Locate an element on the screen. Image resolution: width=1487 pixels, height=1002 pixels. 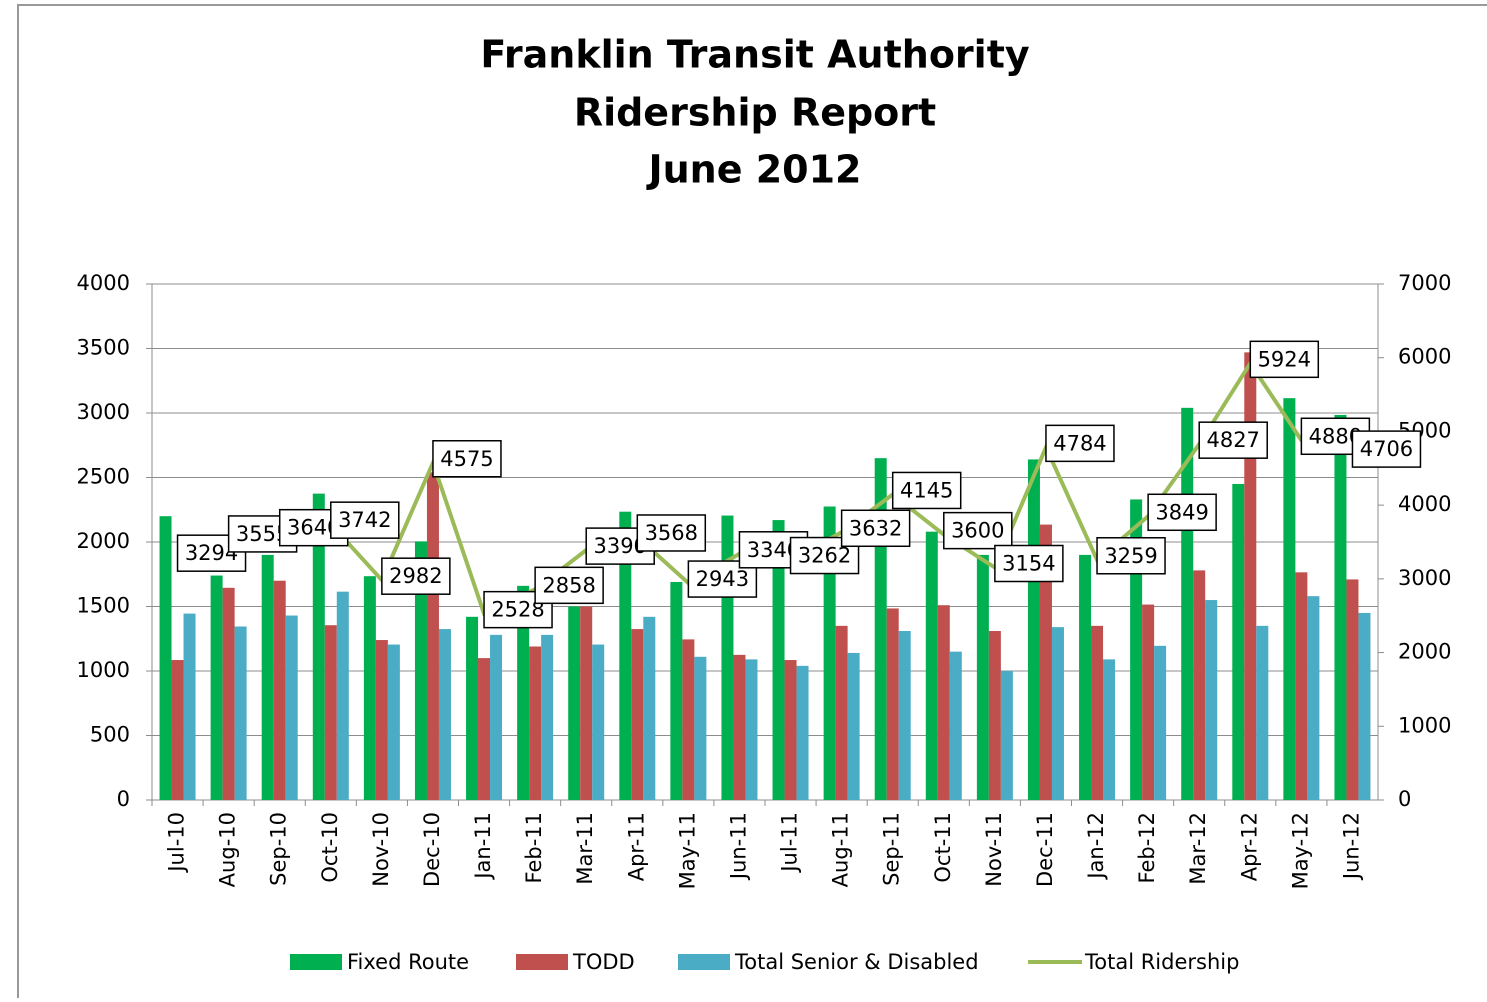
data-label: 2943 is located at coordinates (722, 579).